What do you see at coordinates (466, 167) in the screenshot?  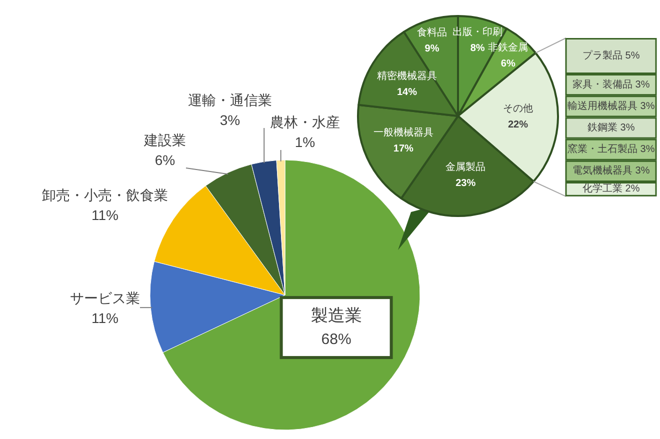 I see `slice-label: 金属製品` at bounding box center [466, 167].